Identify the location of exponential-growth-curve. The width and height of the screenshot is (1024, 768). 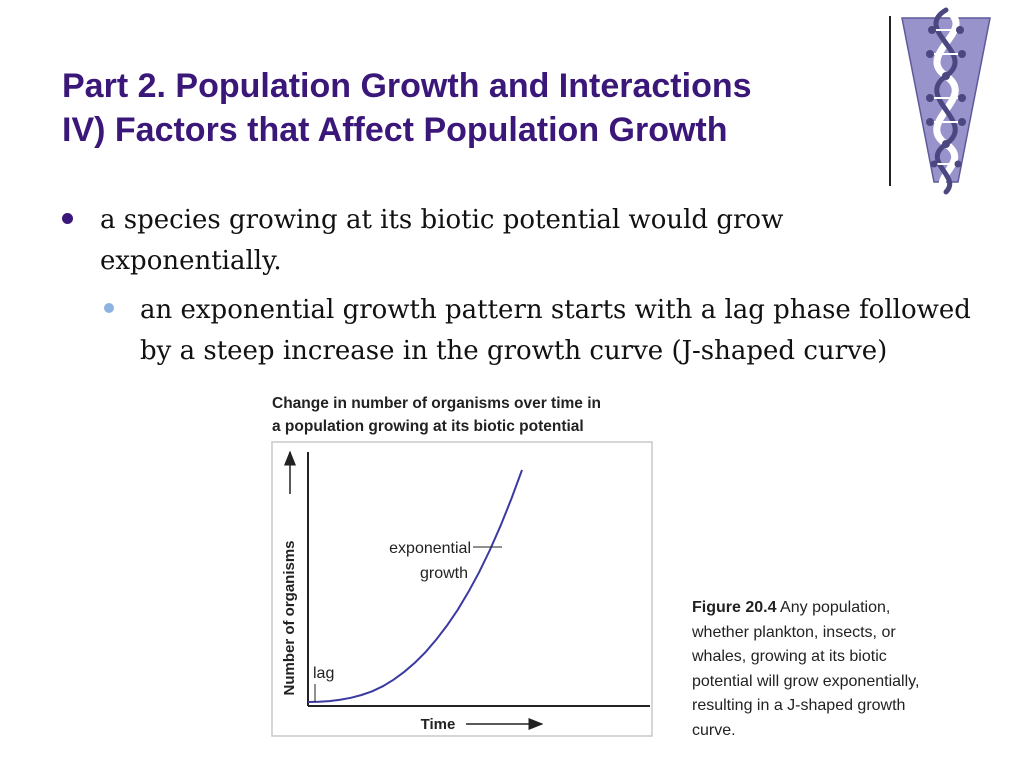
(415, 586).